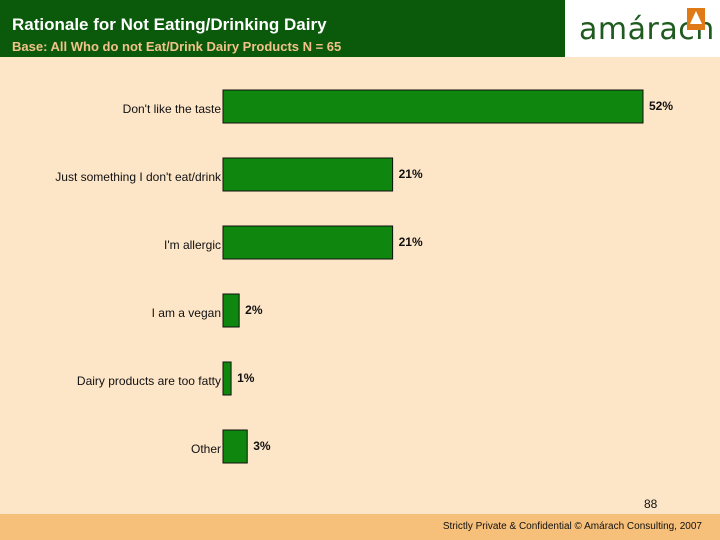  What do you see at coordinates (642, 28) in the screenshot?
I see `logo: amárach` at bounding box center [642, 28].